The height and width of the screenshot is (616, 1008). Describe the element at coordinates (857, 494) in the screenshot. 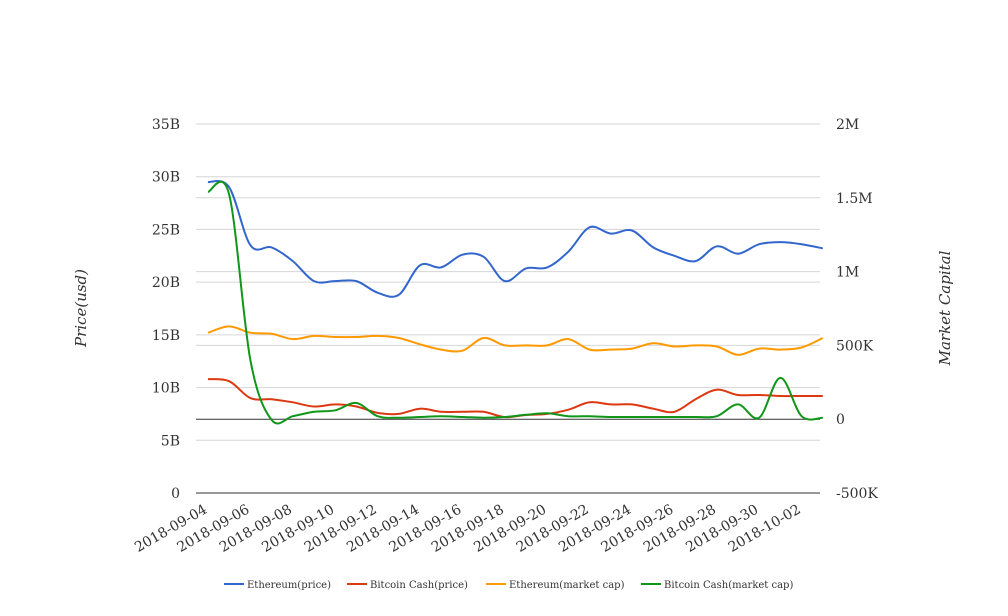

I see `y-right-tick-label: -500K` at that location.